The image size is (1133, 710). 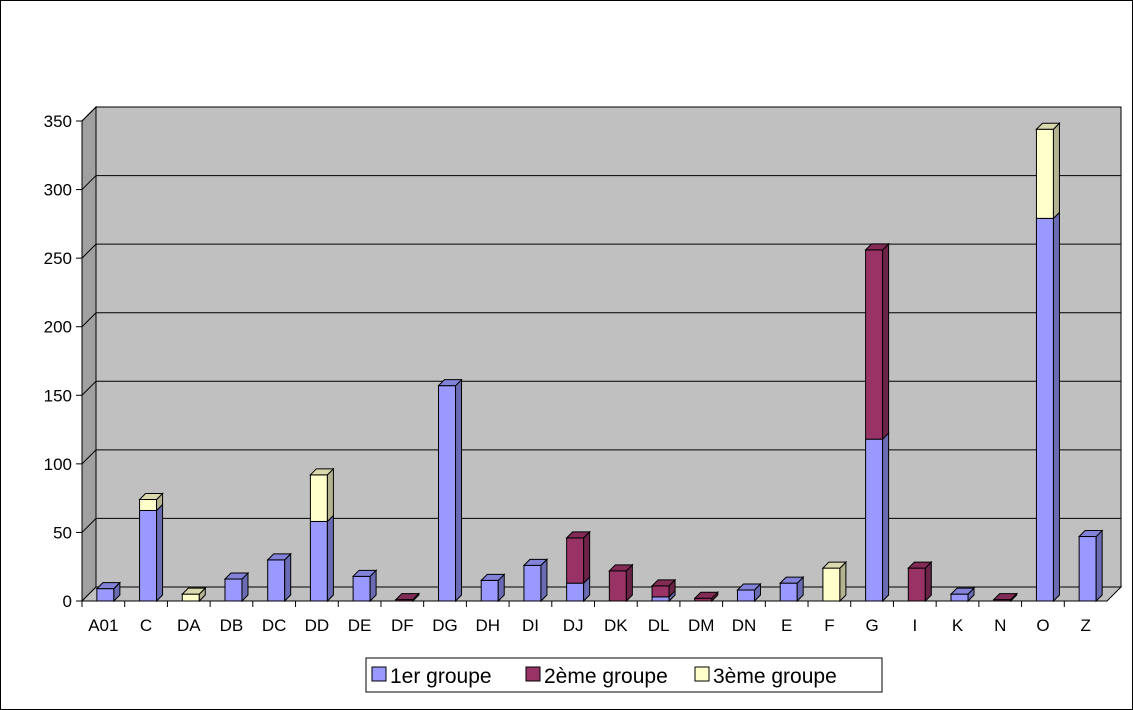 I want to click on bar-DC-1er-groupe, so click(x=279, y=577).